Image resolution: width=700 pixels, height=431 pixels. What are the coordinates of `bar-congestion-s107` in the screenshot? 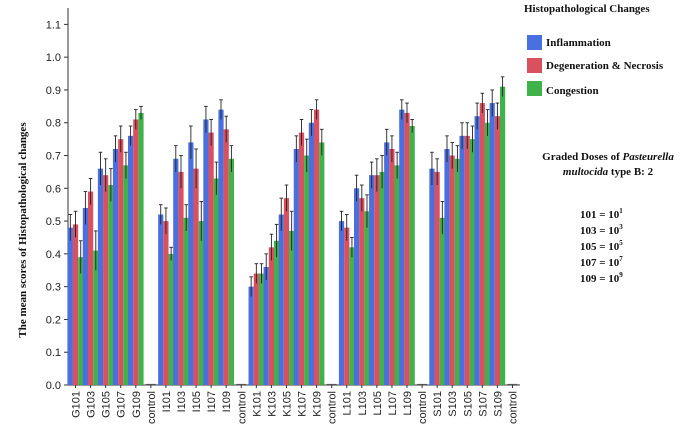 It's located at (487, 254).